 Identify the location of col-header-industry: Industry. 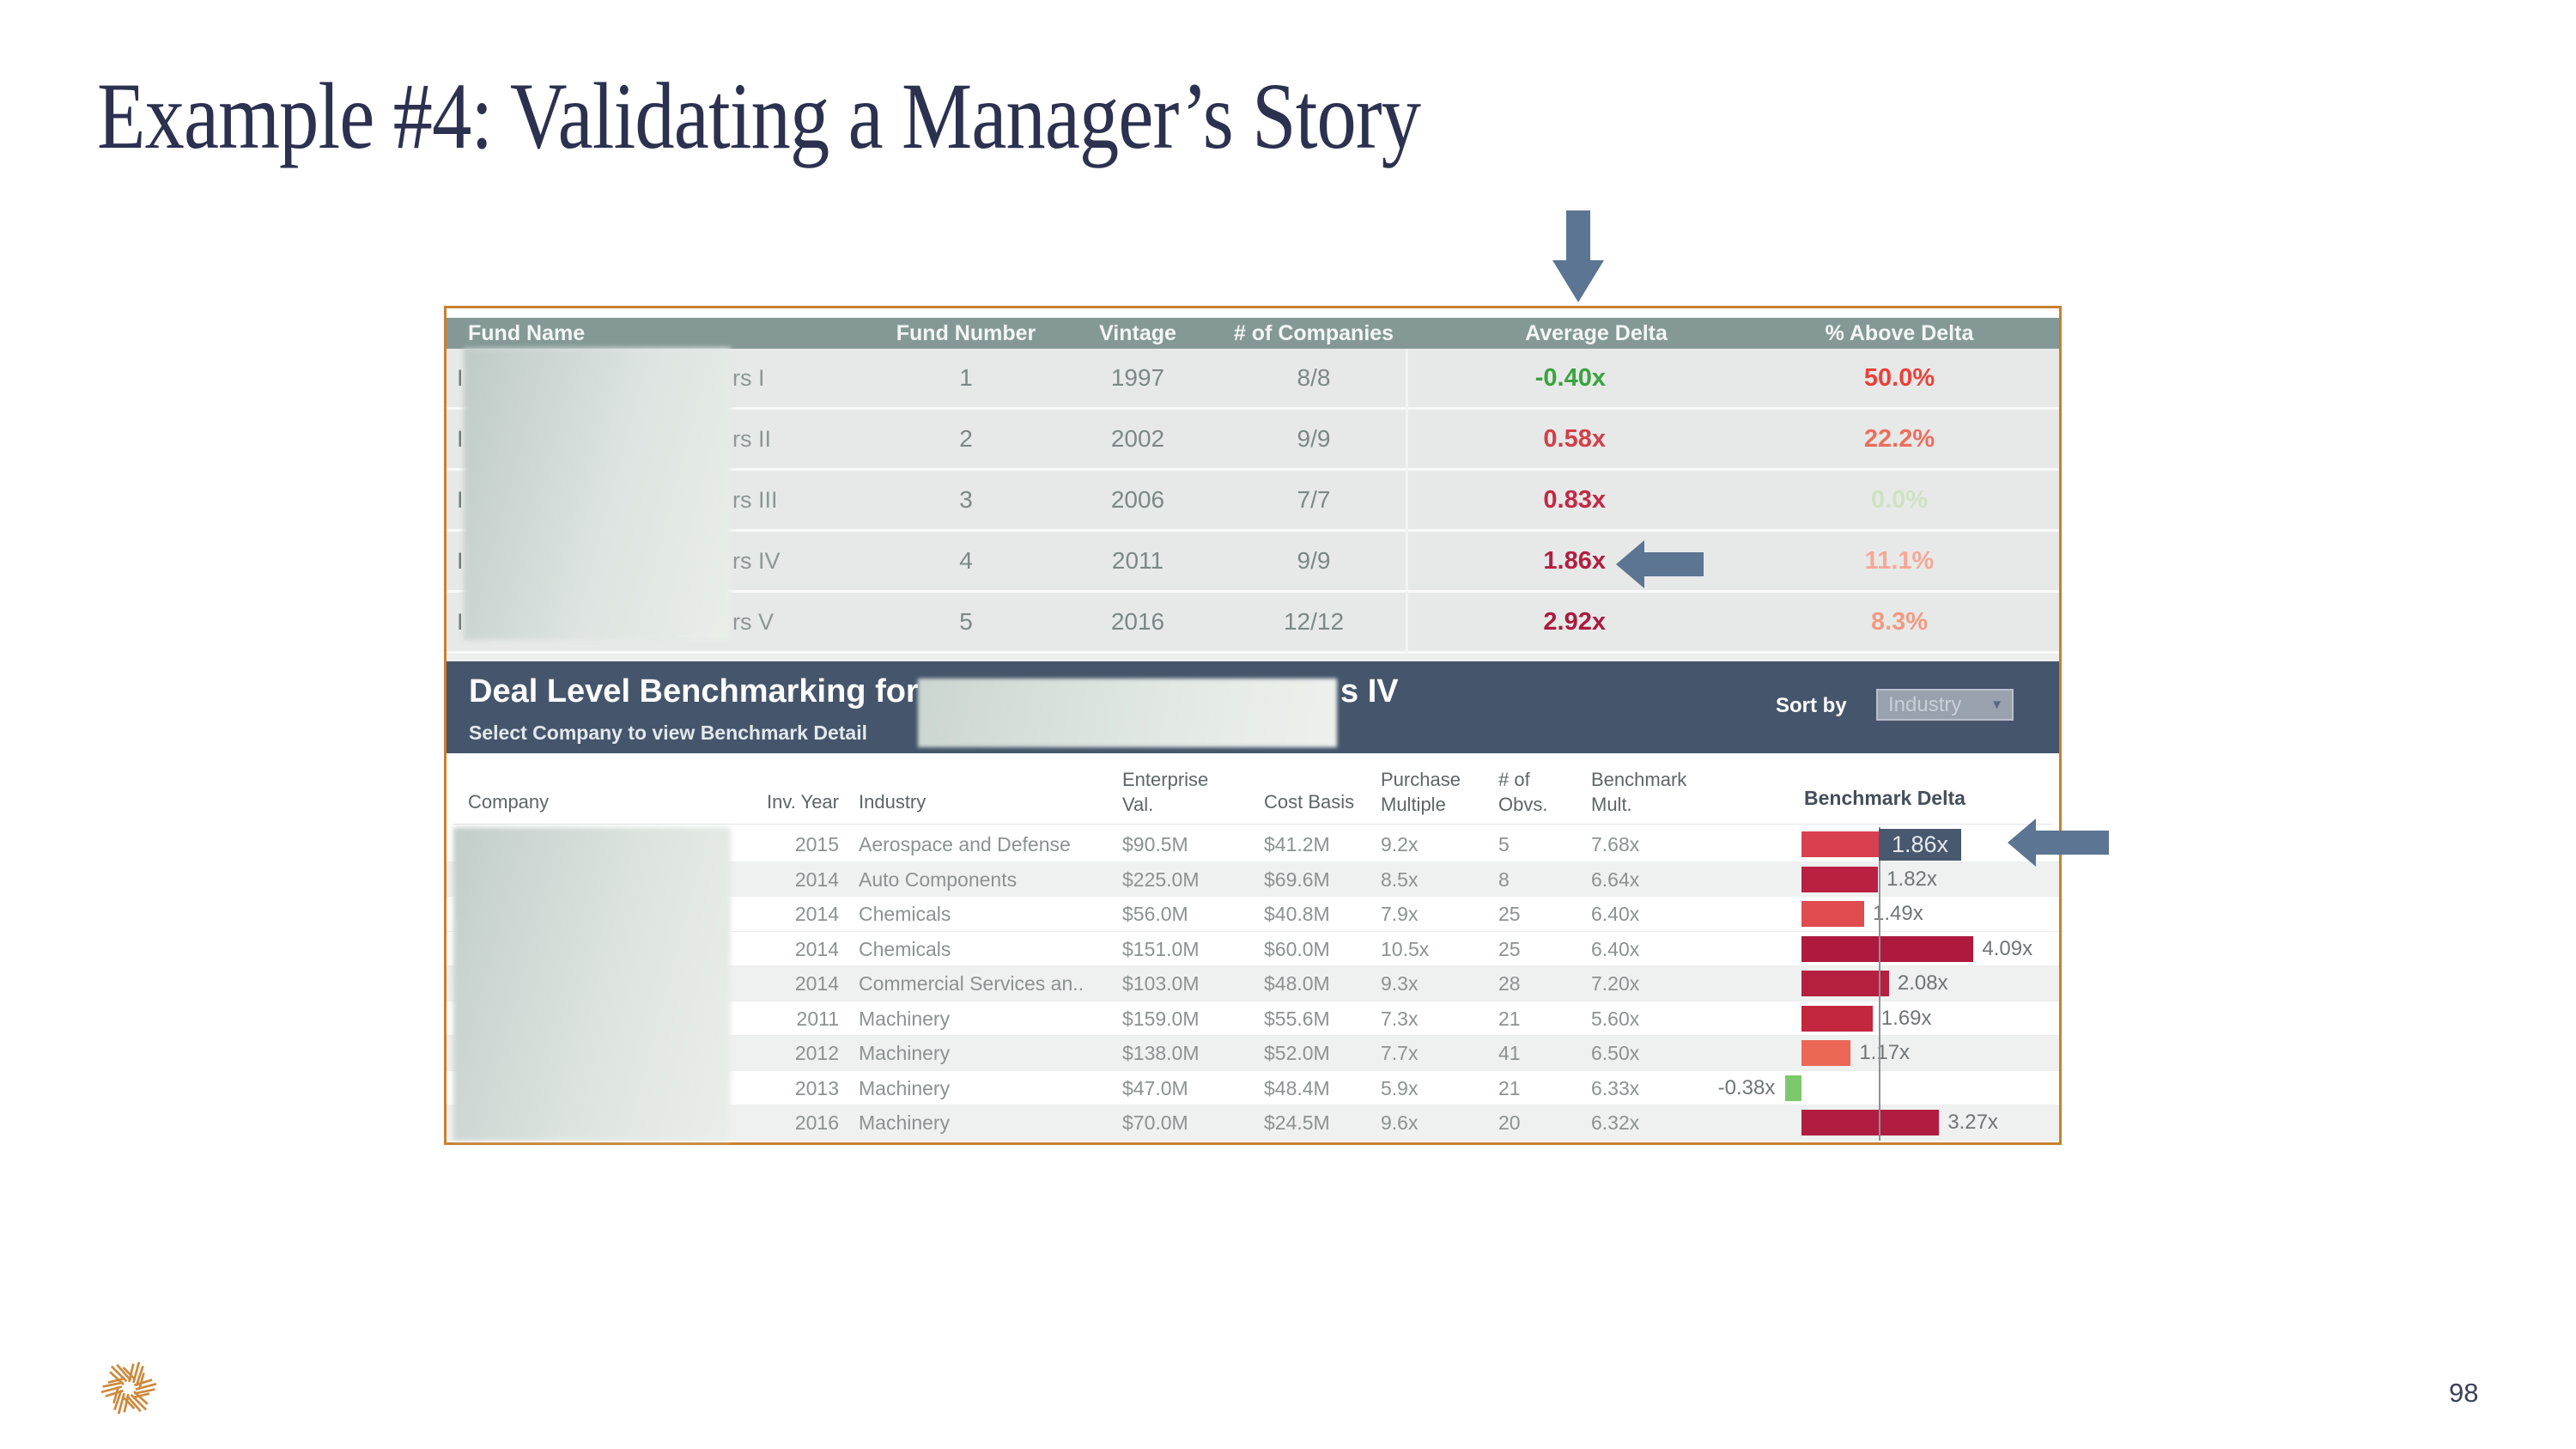
(893, 802).